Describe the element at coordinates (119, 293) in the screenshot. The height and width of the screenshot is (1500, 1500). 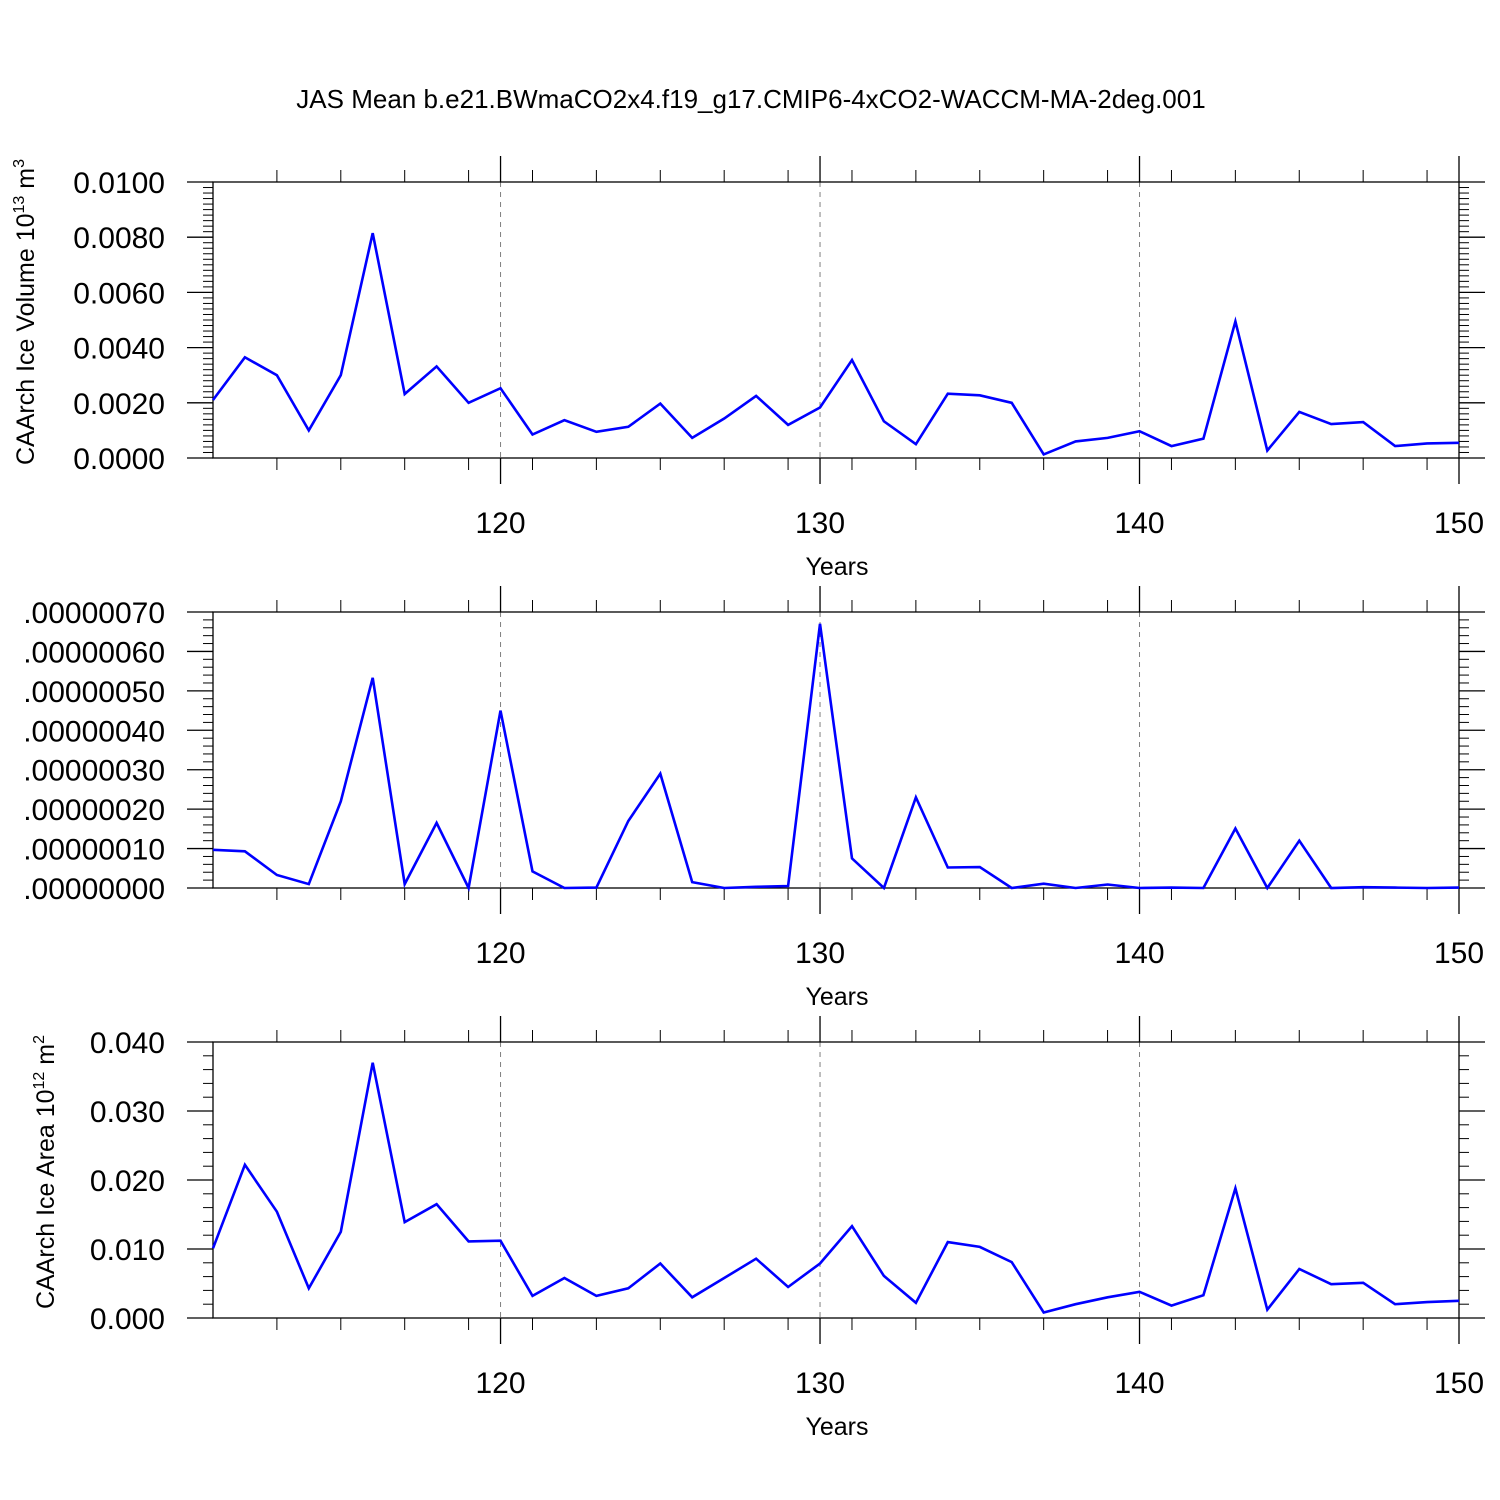
I see `y-tick-label: 0.0060` at that location.